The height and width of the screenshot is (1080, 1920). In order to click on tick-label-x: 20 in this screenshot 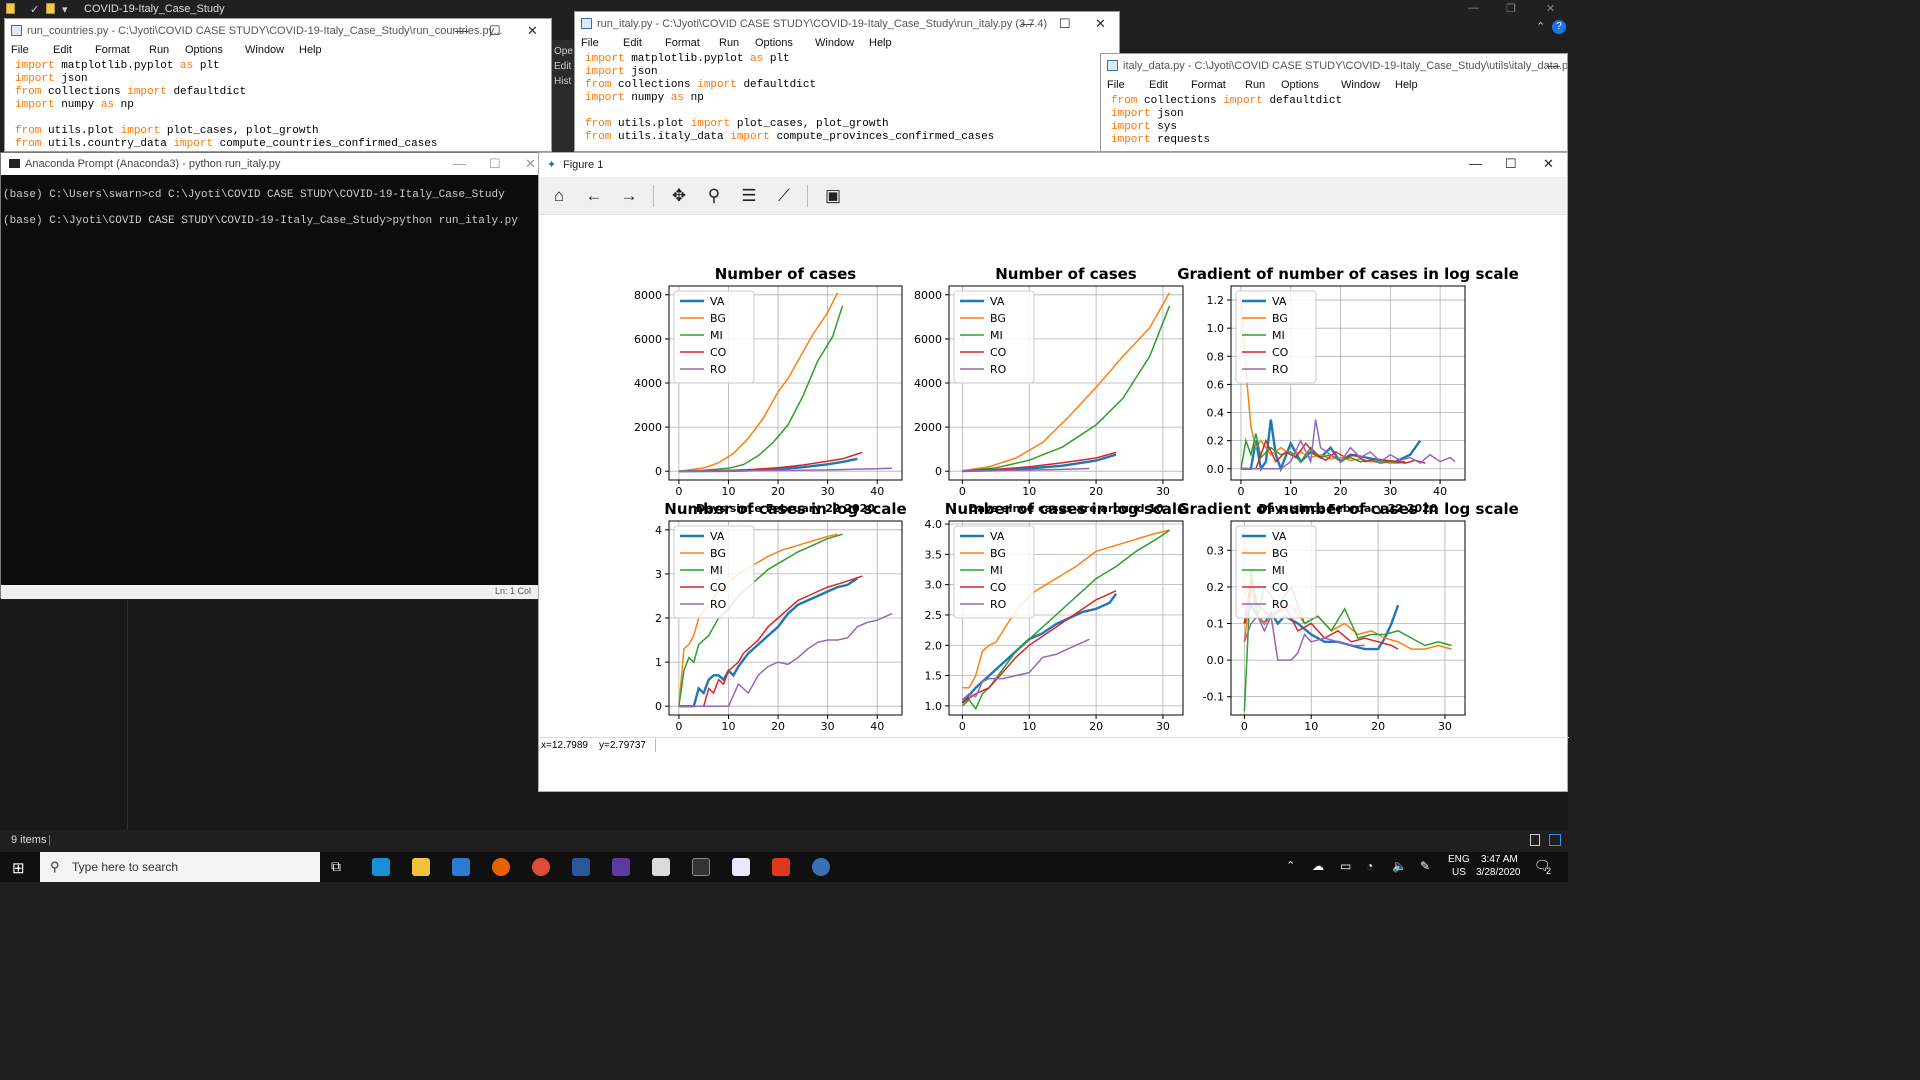, I will do `click(1096, 491)`.